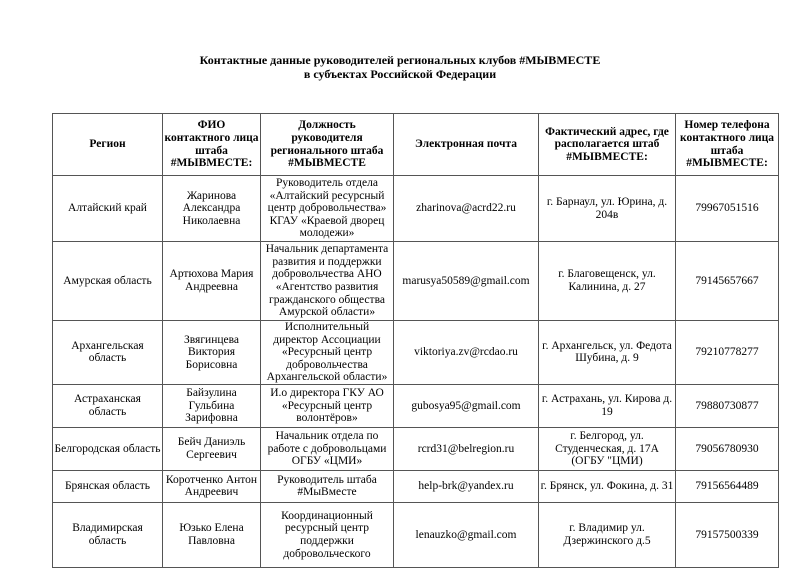 The width and height of the screenshot is (800, 568). What do you see at coordinates (400, 74) in the screenshot?
I see `title-line-2: в субъектах Российской Федерации` at bounding box center [400, 74].